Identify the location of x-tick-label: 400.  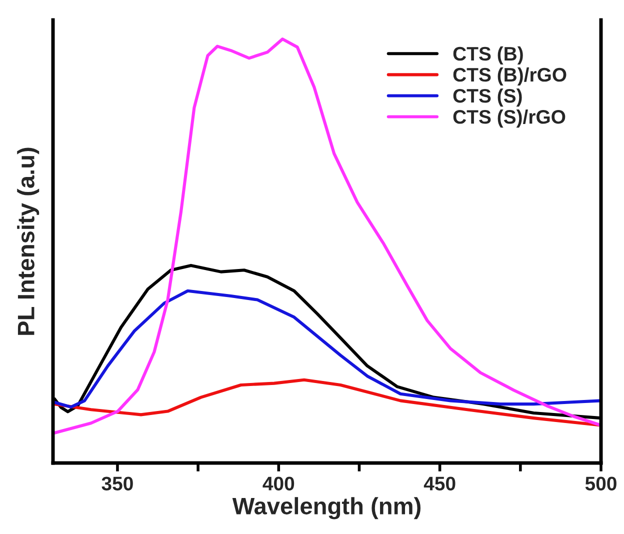
(278, 483).